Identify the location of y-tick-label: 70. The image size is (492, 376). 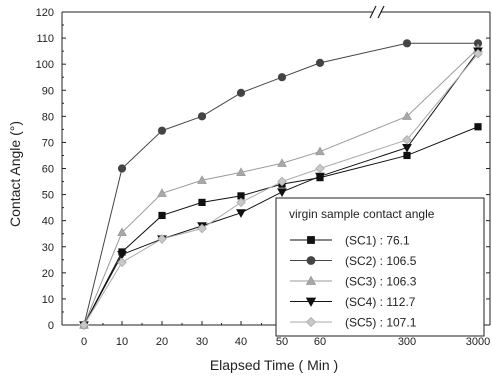
(48, 143).